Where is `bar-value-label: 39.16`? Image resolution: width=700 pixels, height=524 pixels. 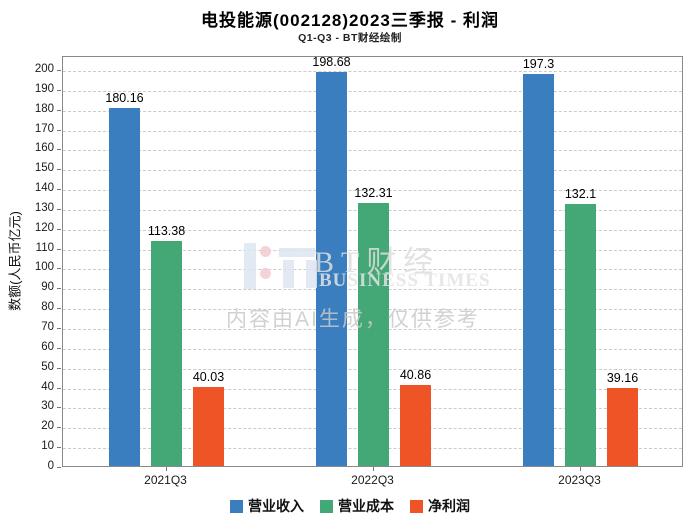 bar-value-label: 39.16 is located at coordinates (622, 378).